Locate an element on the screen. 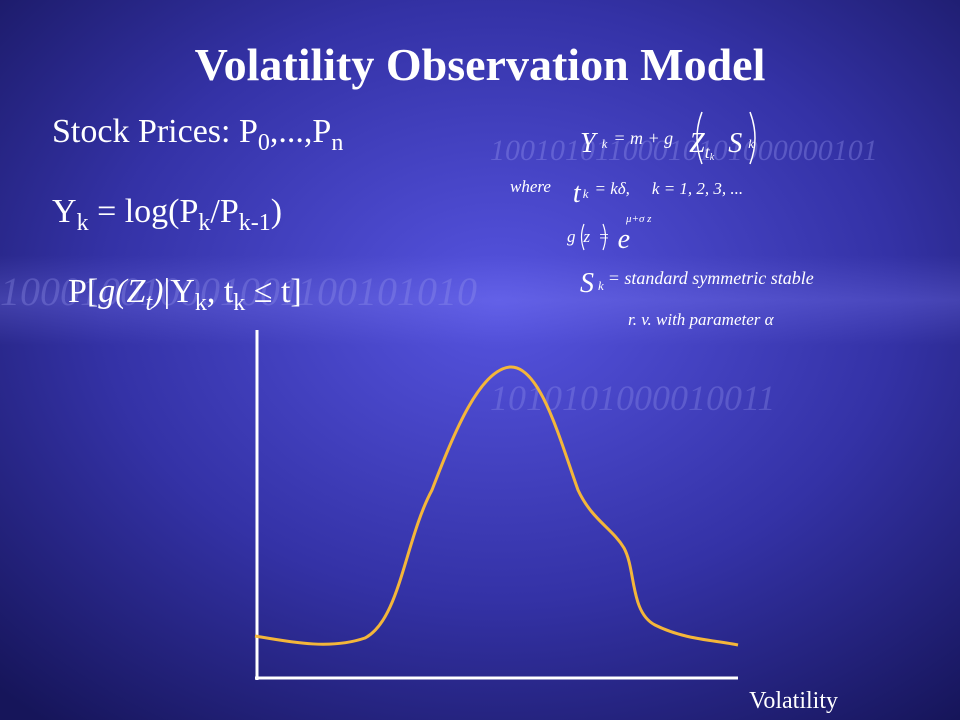 The width and height of the screenshot is (960, 720). text: , t is located at coordinates (220, 291).